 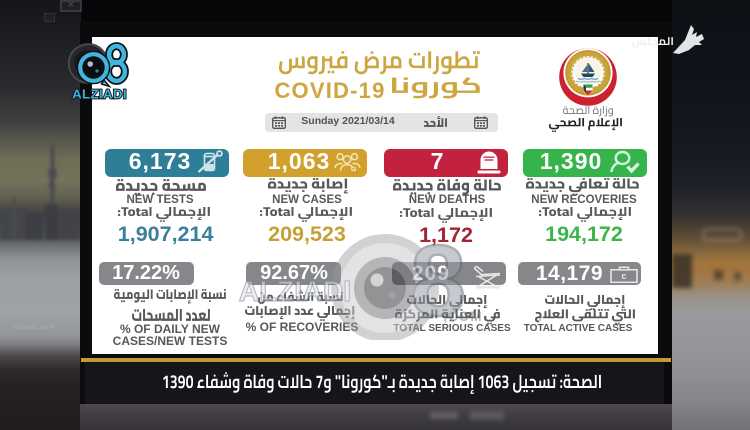 I want to click on svg-text: ALZIADI, so click(x=99, y=94).